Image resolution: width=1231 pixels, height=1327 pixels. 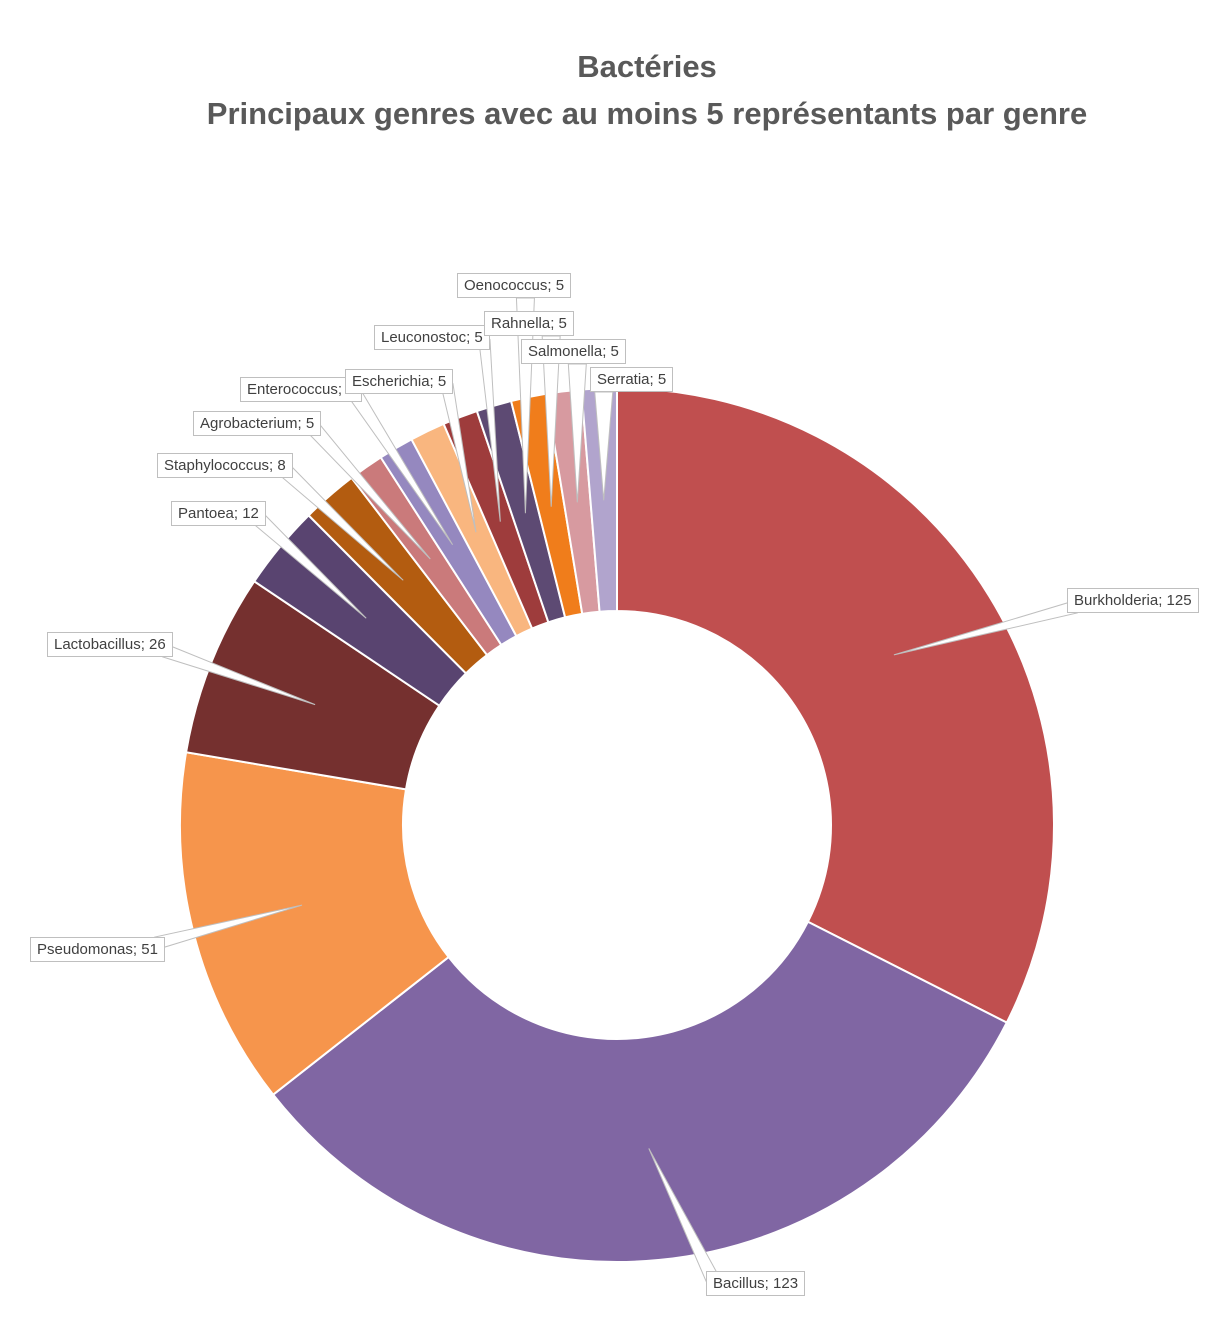 What do you see at coordinates (756, 1283) in the screenshot?
I see `data-label-bacillus: Bacillus; 123` at bounding box center [756, 1283].